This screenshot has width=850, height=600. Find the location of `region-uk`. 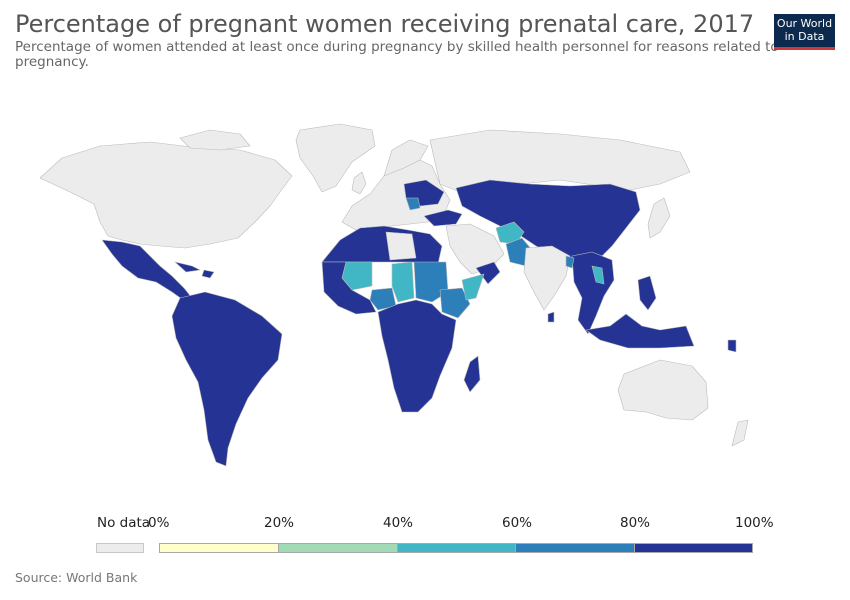

region-uk is located at coordinates (359, 183).